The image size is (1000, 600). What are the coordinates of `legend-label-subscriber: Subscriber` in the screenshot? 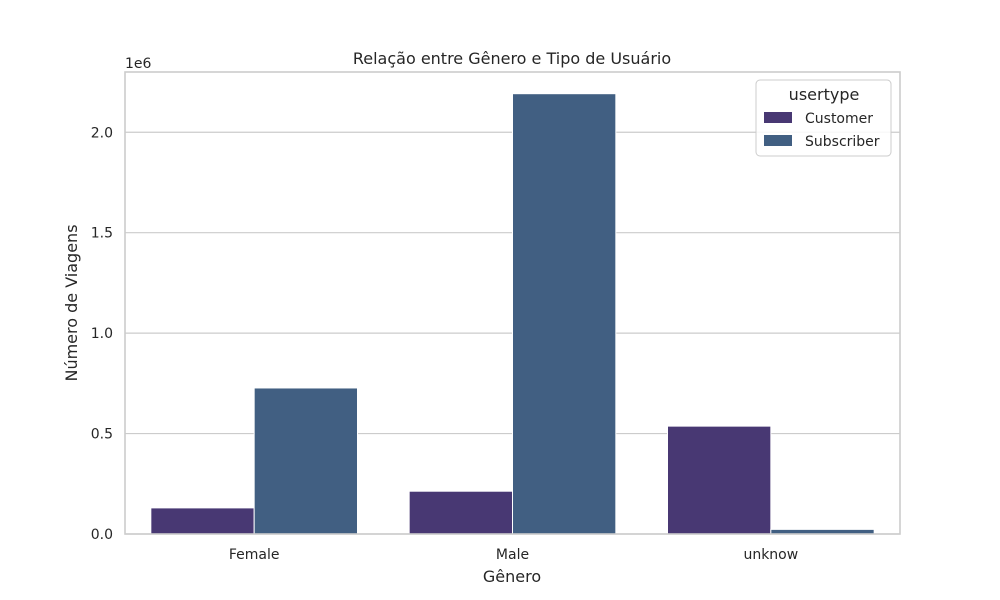 It's located at (842, 142).